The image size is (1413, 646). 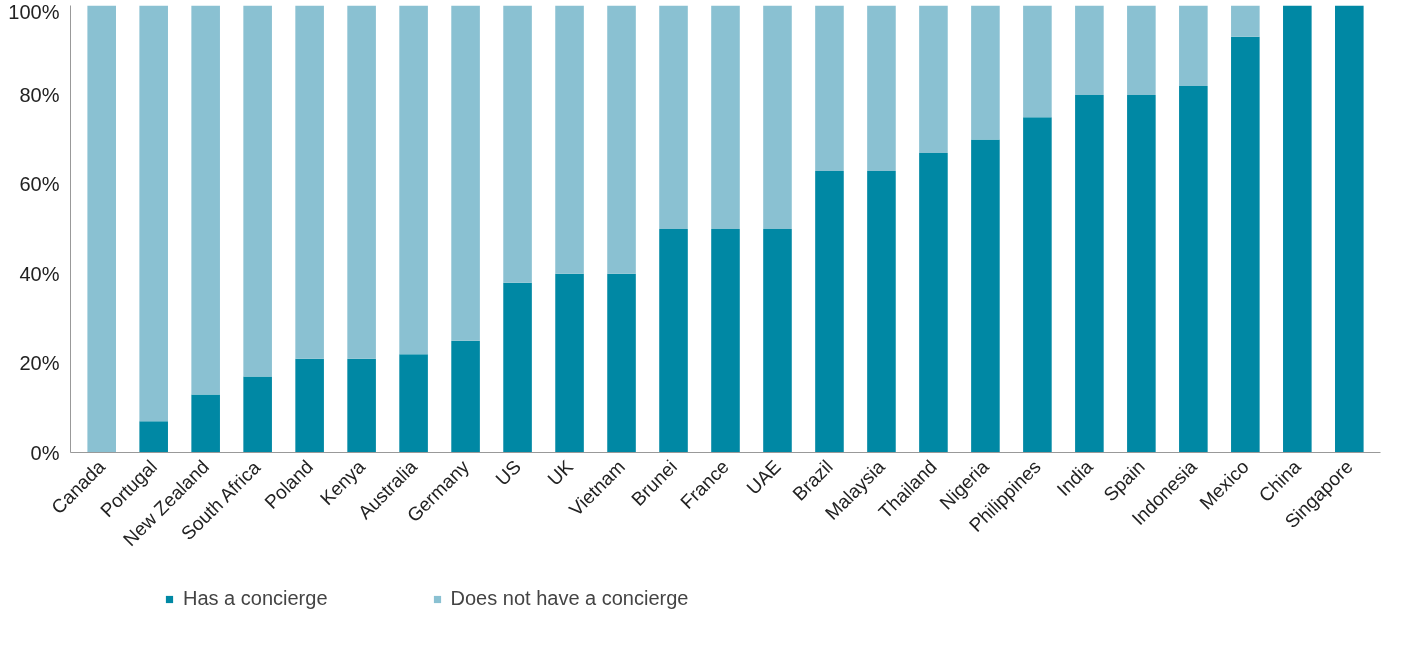 I want to click on y-tick-label: 20%, so click(x=39, y=363).